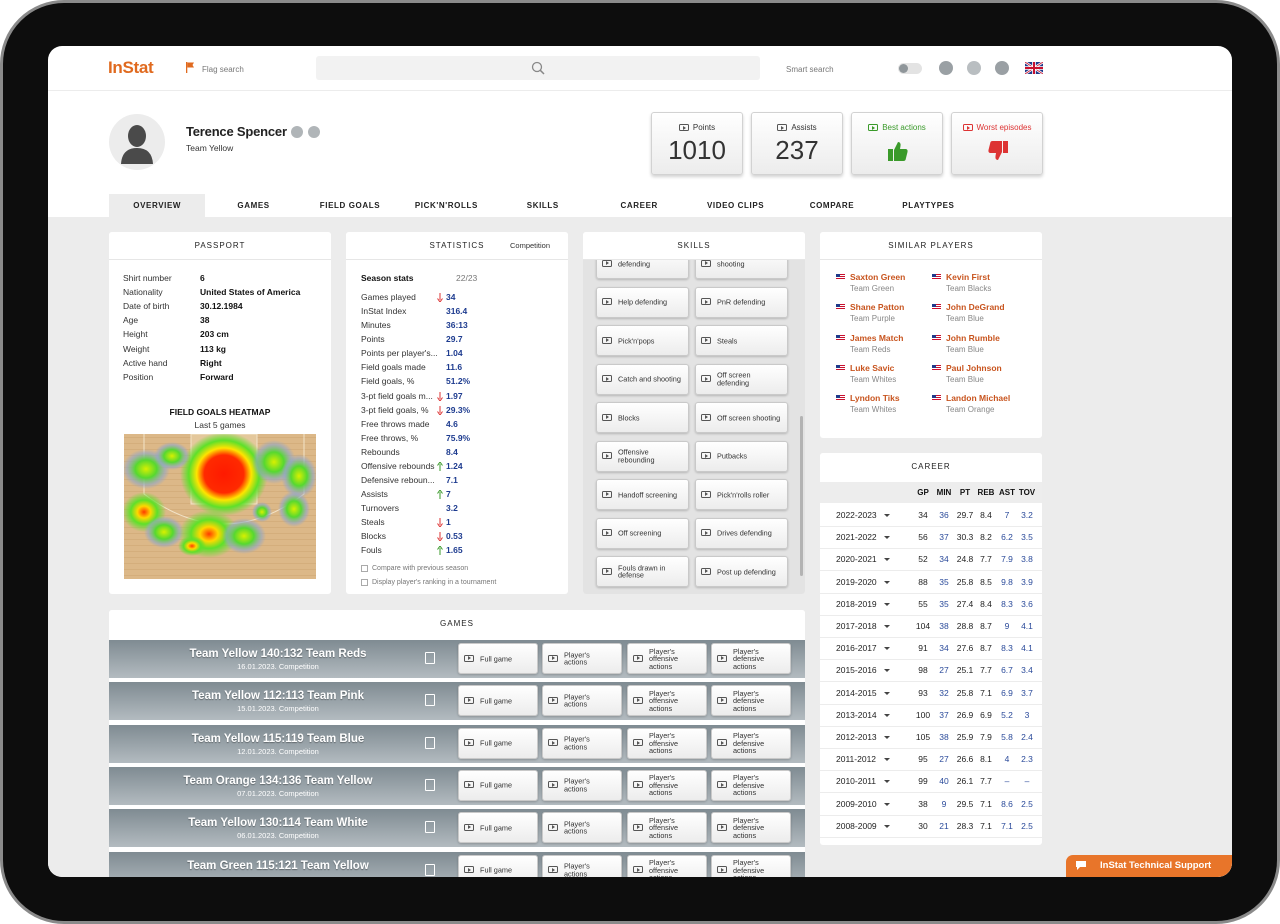  What do you see at coordinates (856, 781) in the screenshot?
I see `career-season: 2010-2011` at bounding box center [856, 781].